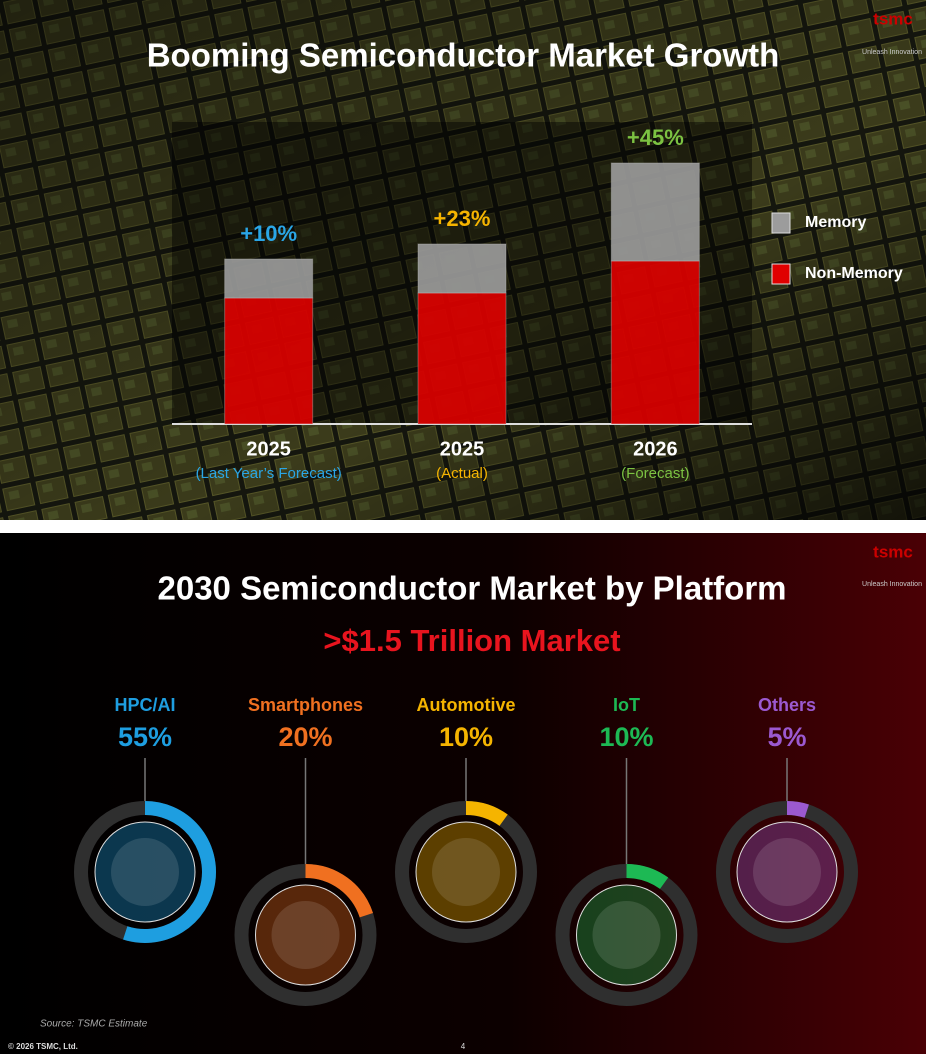 This screenshot has width=926, height=1054. I want to click on growth-label: +10%, so click(268, 233).